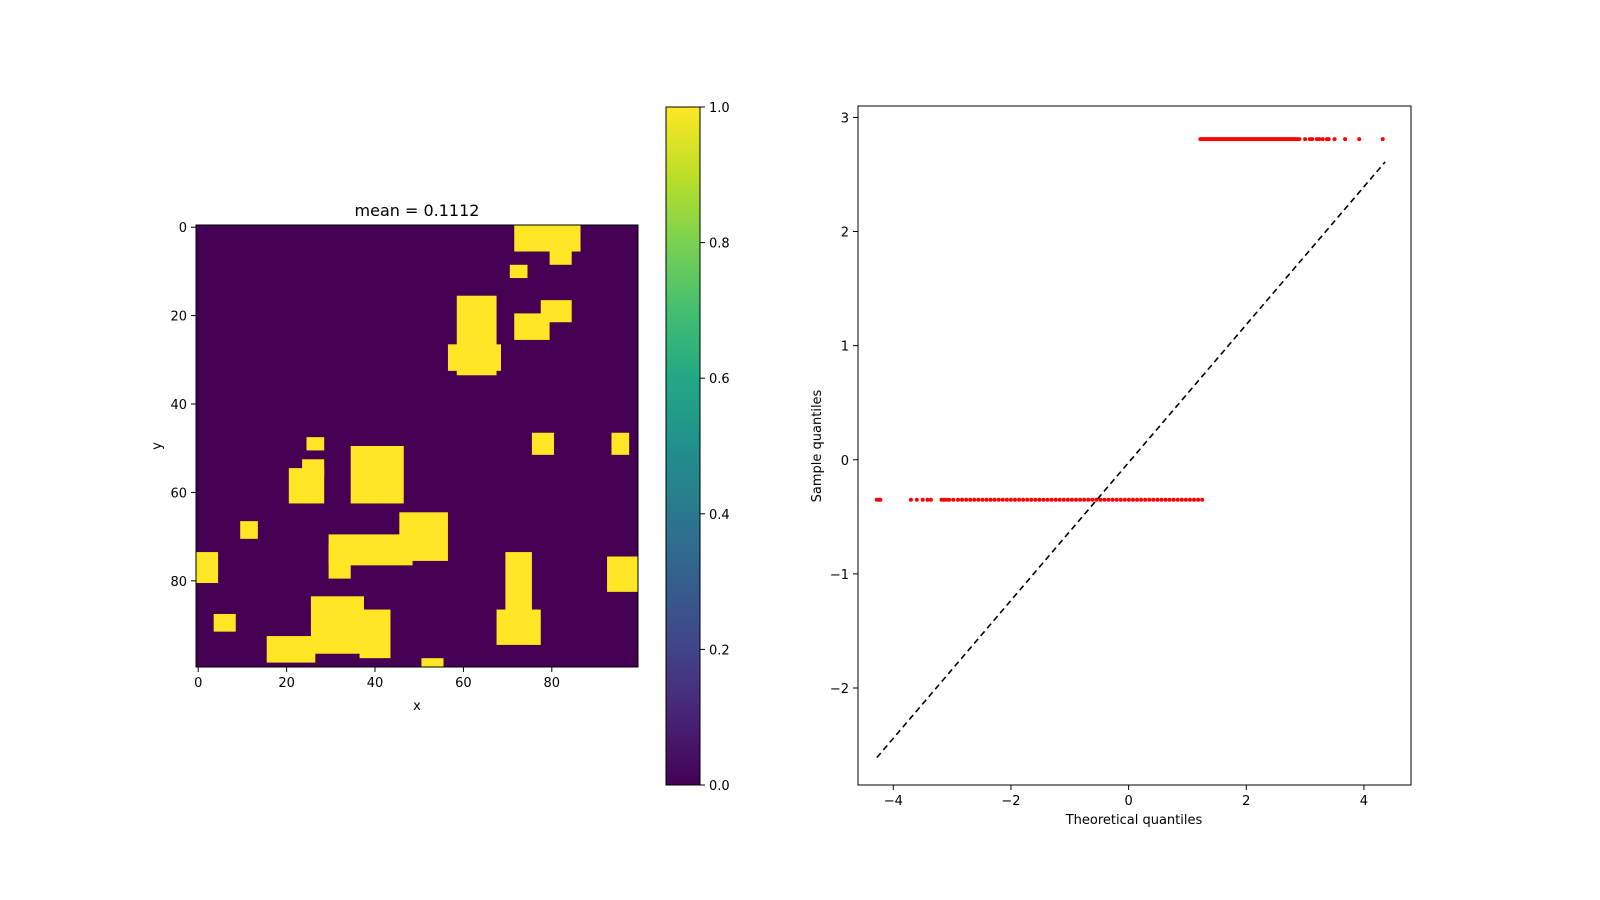 The width and height of the screenshot is (1600, 900). I want to click on colorbar-tick-label: 0.8, so click(719, 244).